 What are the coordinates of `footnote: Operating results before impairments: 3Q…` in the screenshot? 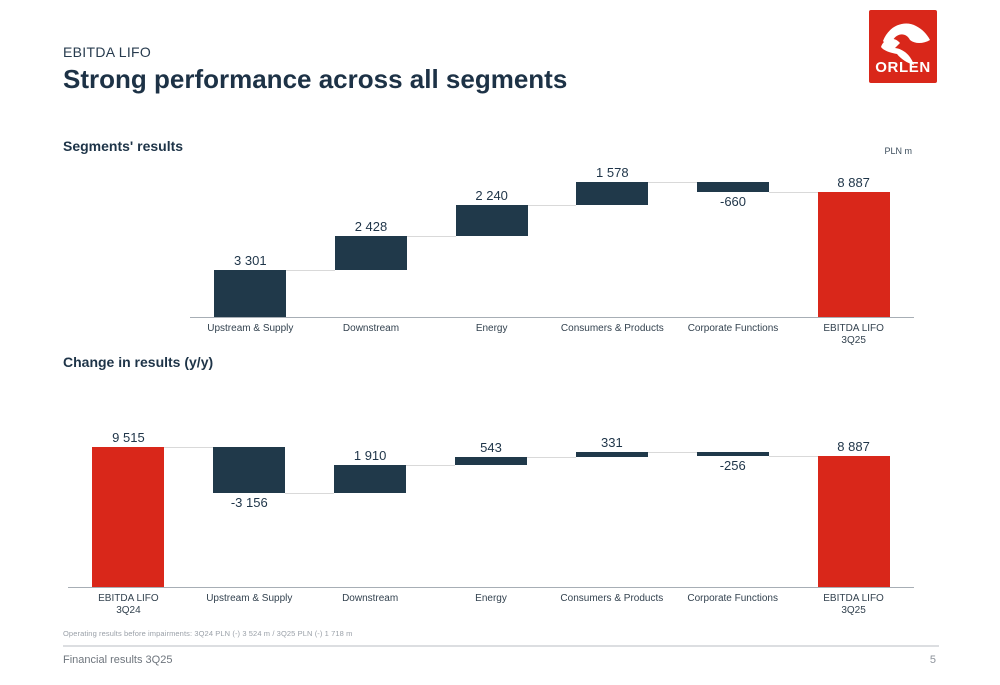 It's located at (208, 633).